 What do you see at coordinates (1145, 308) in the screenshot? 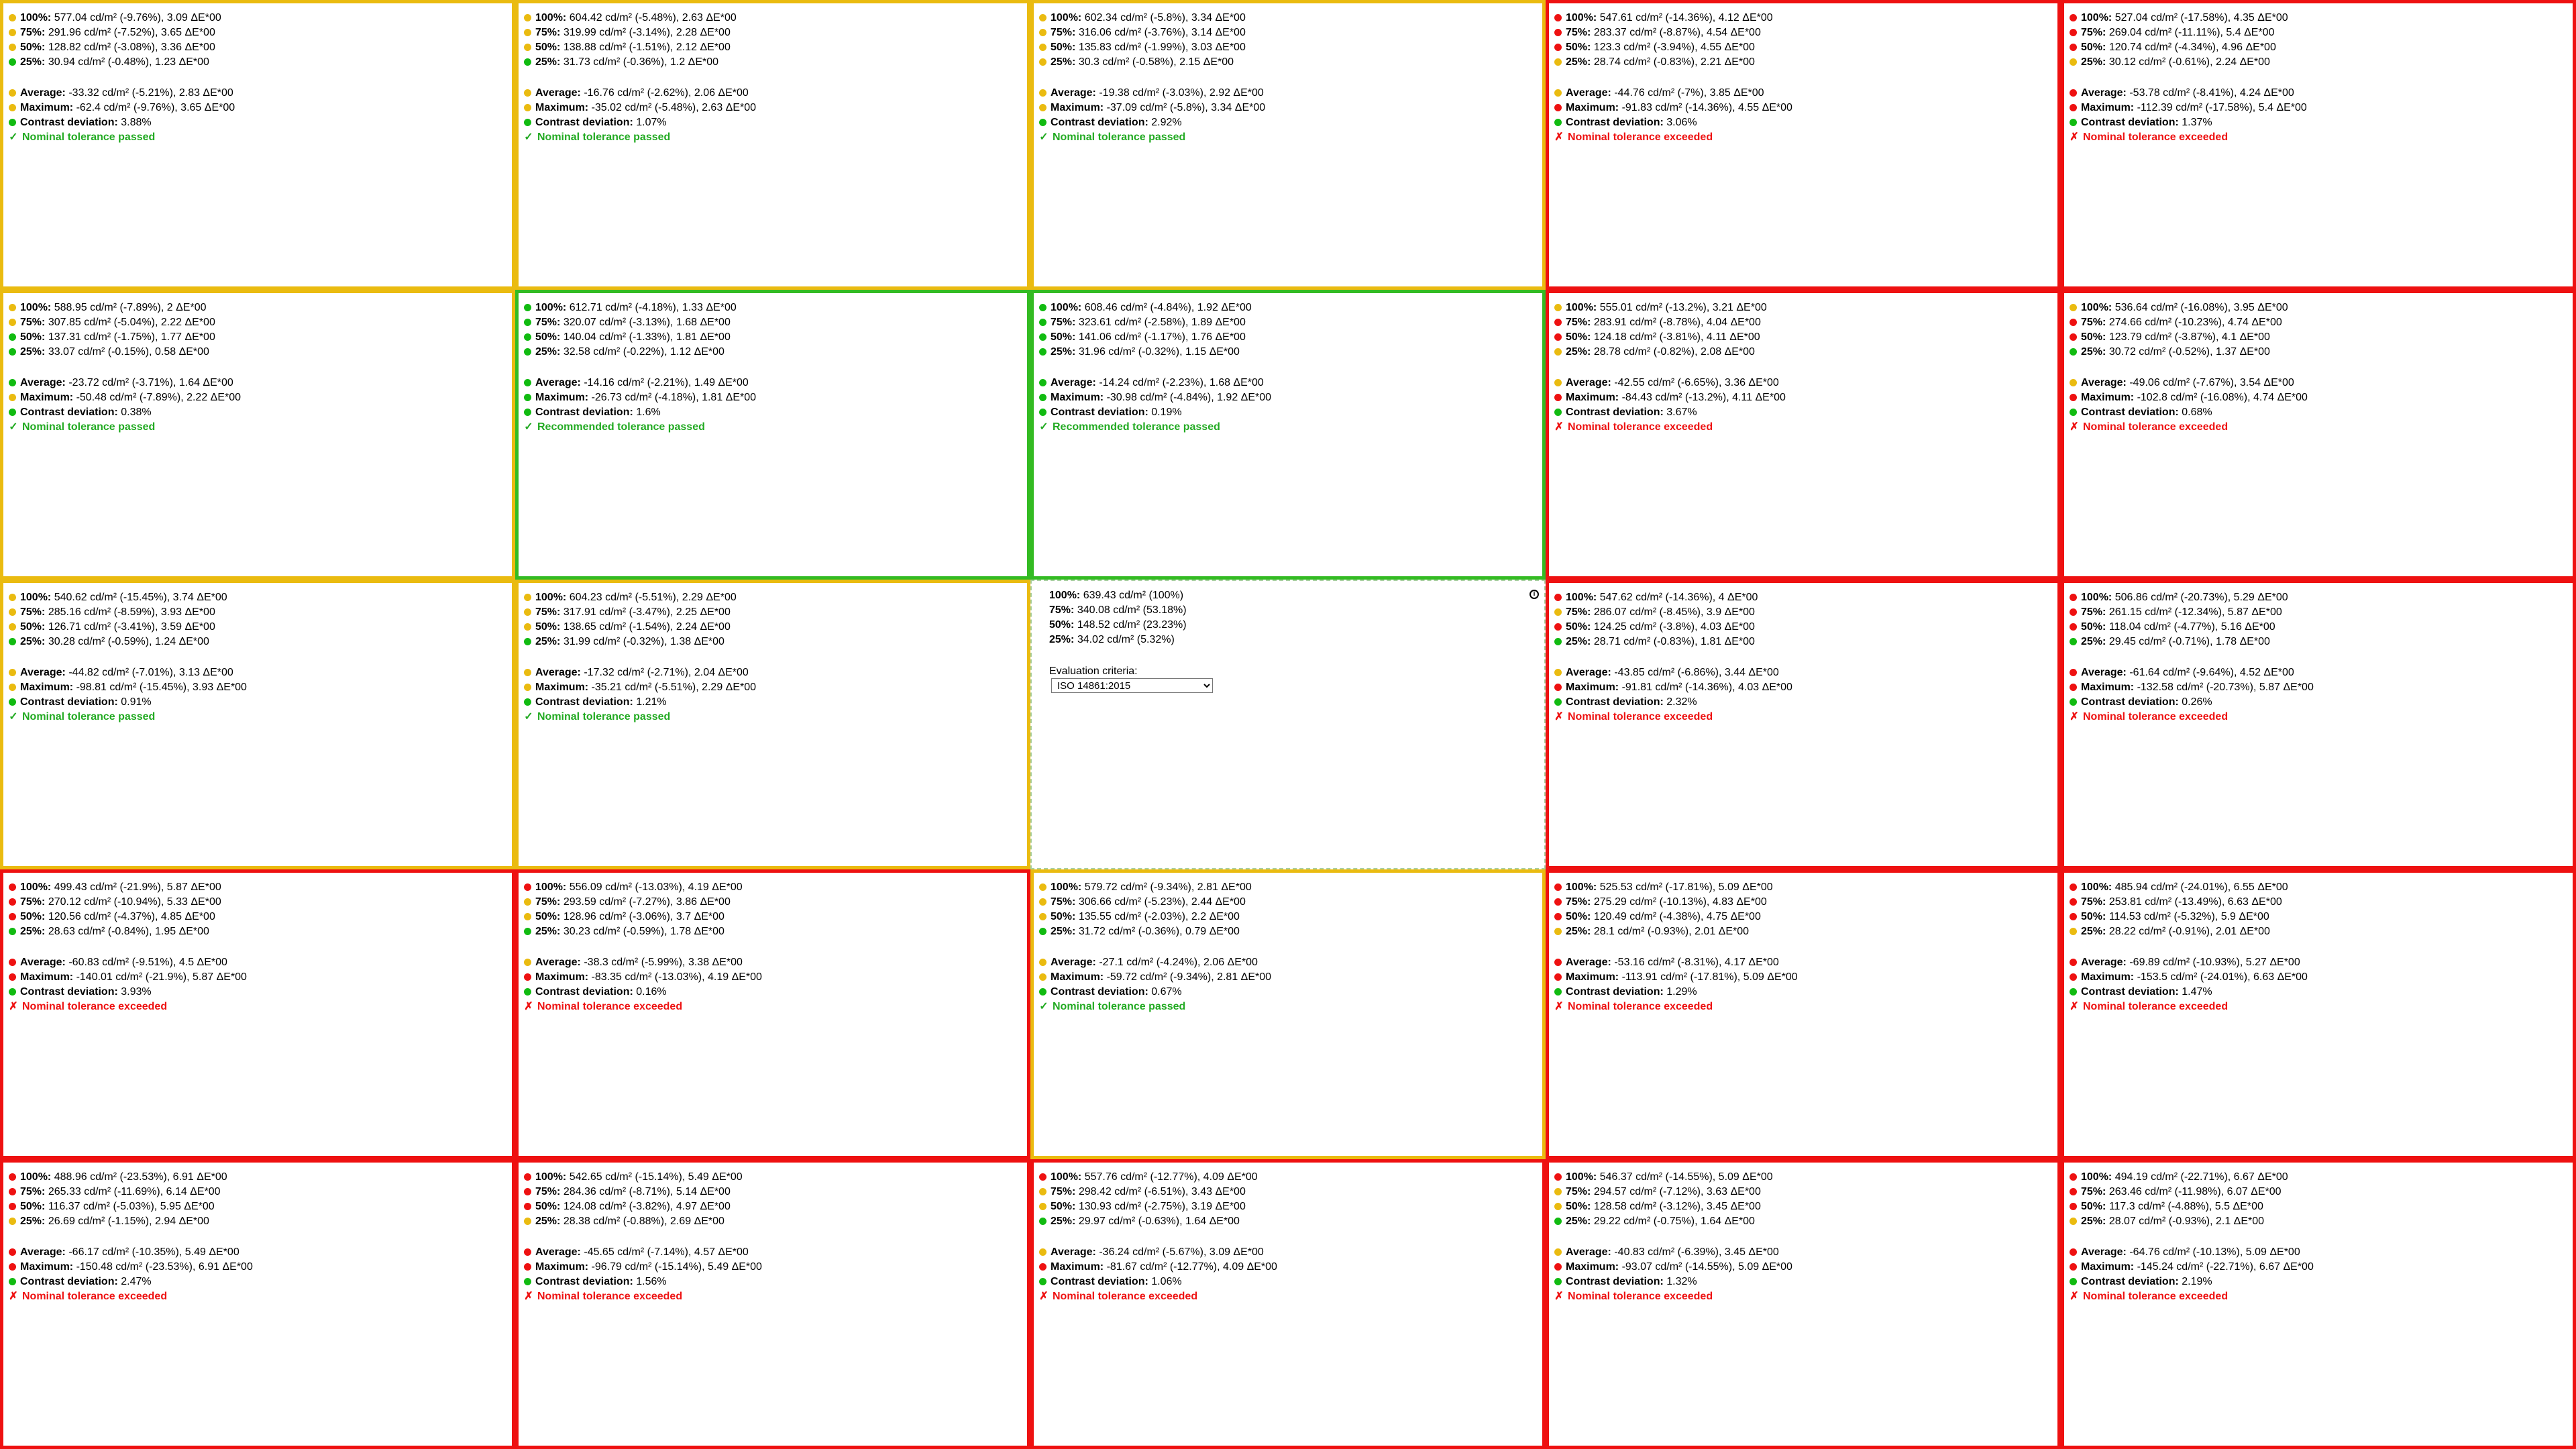
I see `measurement-line: 100%: 608.46 cd/m² (-4.84%), 1.92 ΔE*00` at bounding box center [1145, 308].